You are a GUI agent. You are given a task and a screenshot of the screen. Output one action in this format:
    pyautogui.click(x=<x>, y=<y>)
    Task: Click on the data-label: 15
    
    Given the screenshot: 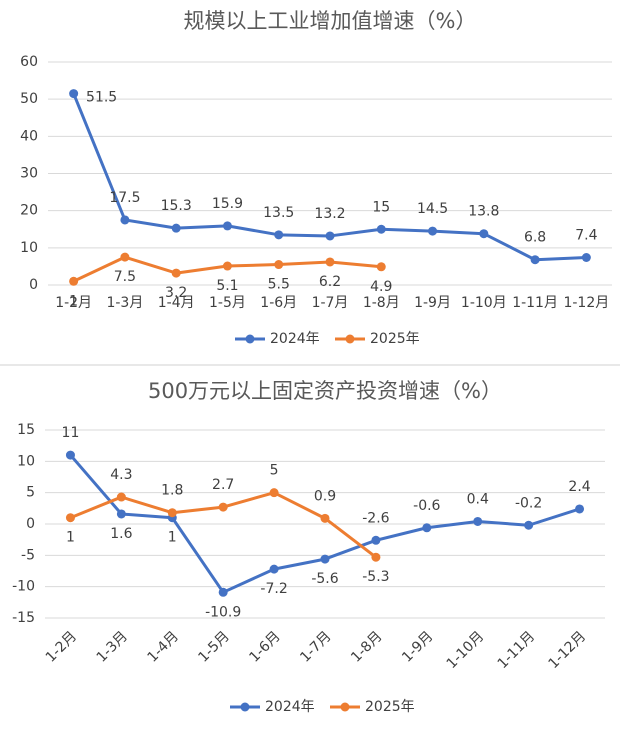 What is the action you would take?
    pyautogui.click(x=381, y=207)
    